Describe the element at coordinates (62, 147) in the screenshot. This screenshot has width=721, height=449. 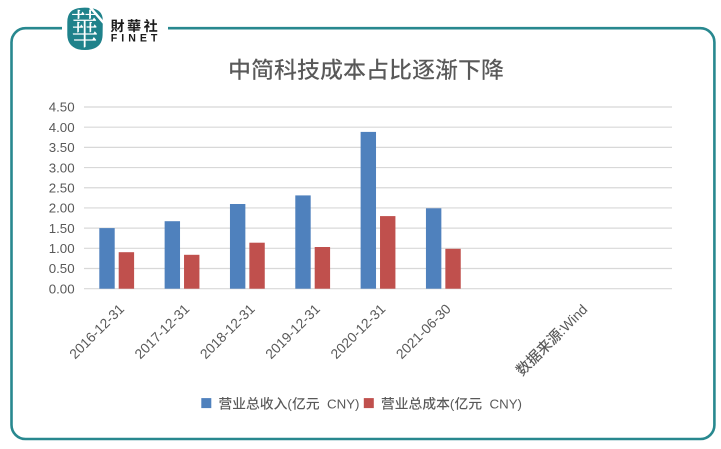
I see `svg-text: 3.50` at that location.